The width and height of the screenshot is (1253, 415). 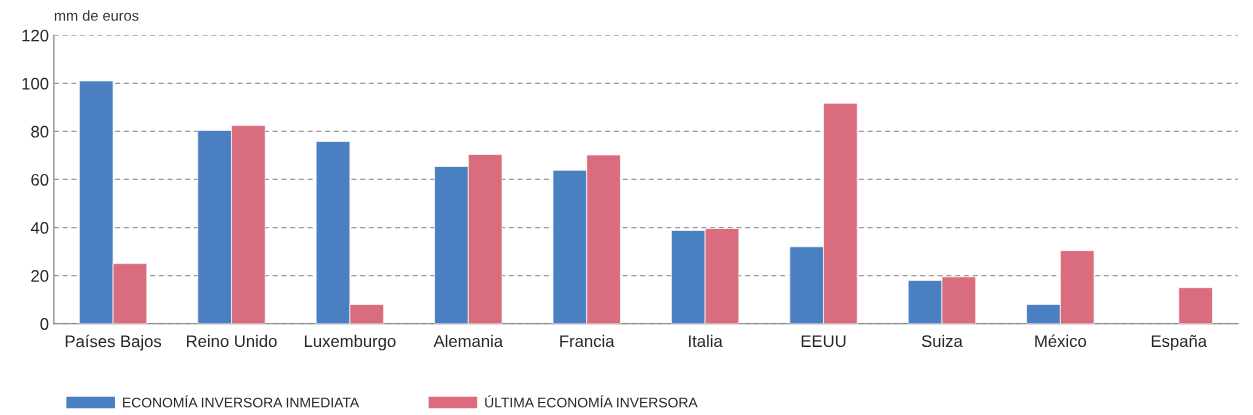 I want to click on x-tick-label: Suiza, so click(x=942, y=341).